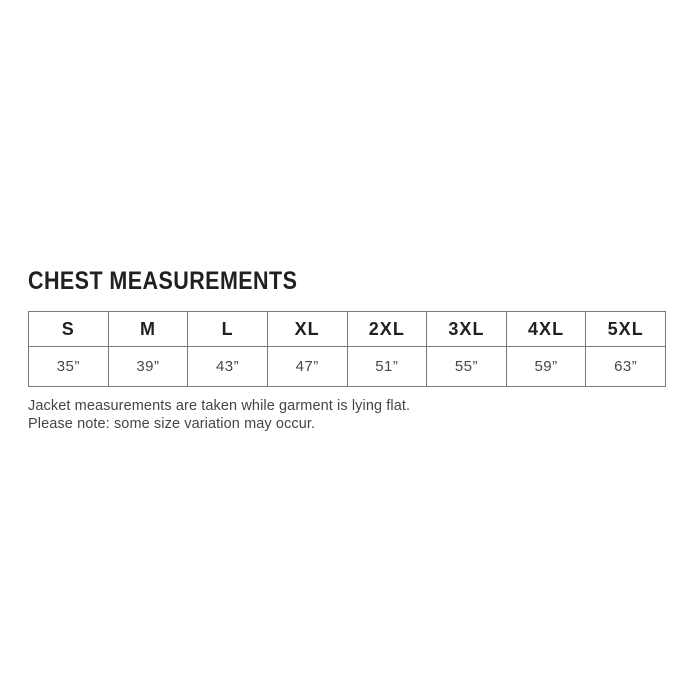  What do you see at coordinates (546, 329) in the screenshot?
I see `size-header-4xl: 4XL` at bounding box center [546, 329].